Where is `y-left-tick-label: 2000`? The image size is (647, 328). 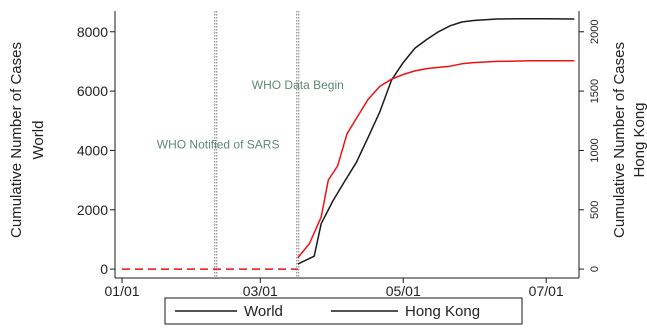
y-left-tick-label: 2000 is located at coordinates (92, 210).